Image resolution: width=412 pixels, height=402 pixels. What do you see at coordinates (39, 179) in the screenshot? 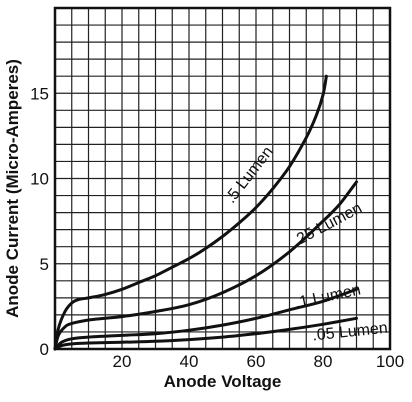
I see `y-tick-label: 10` at bounding box center [39, 179].